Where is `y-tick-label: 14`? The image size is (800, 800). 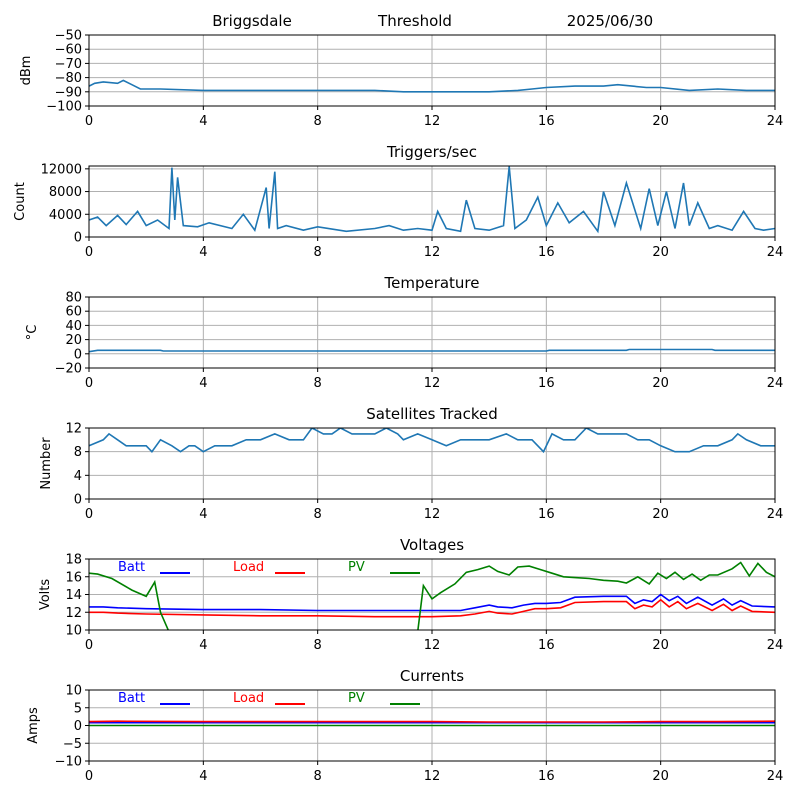 y-tick-label: 14 is located at coordinates (73, 595).